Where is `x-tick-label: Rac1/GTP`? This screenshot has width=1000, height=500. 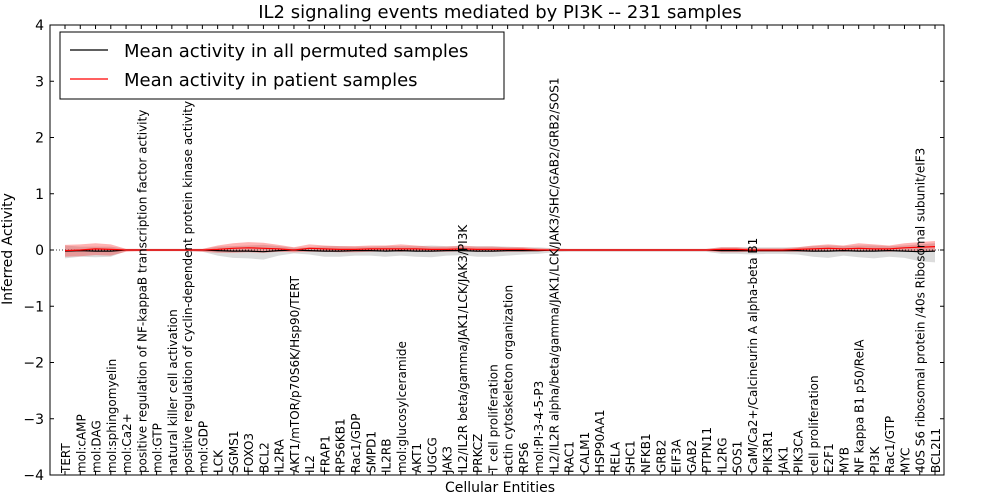 x-tick-label: Rac1/GTP is located at coordinates (890, 444).